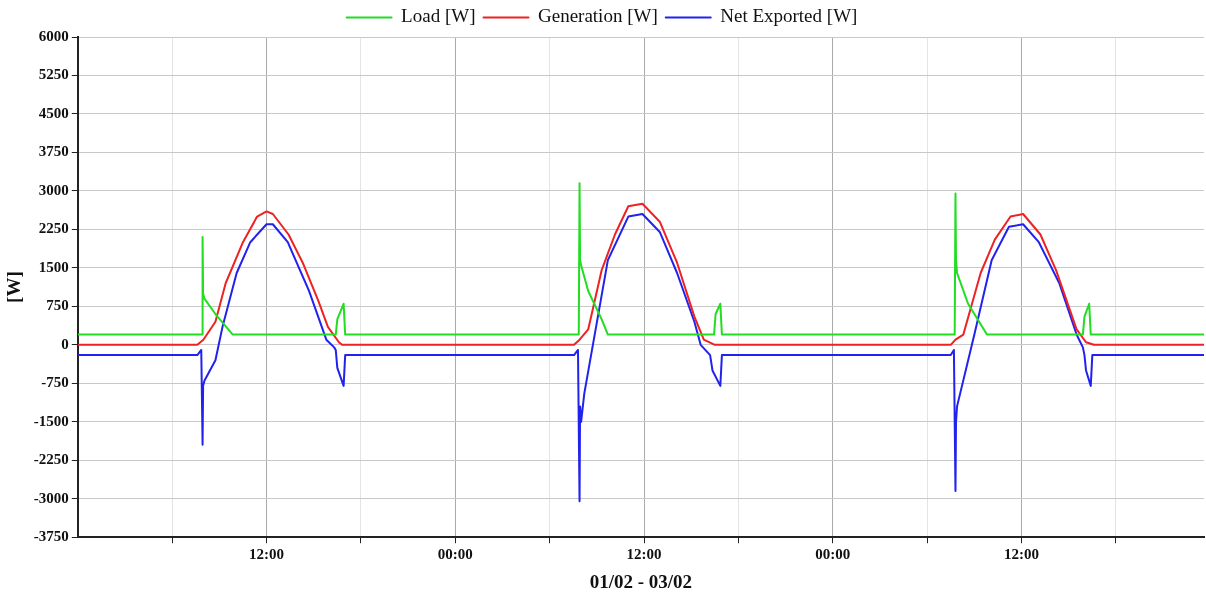 The width and height of the screenshot is (1206, 598). Describe the element at coordinates (53, 74) in the screenshot. I see `y-tick-label: 5250` at that location.